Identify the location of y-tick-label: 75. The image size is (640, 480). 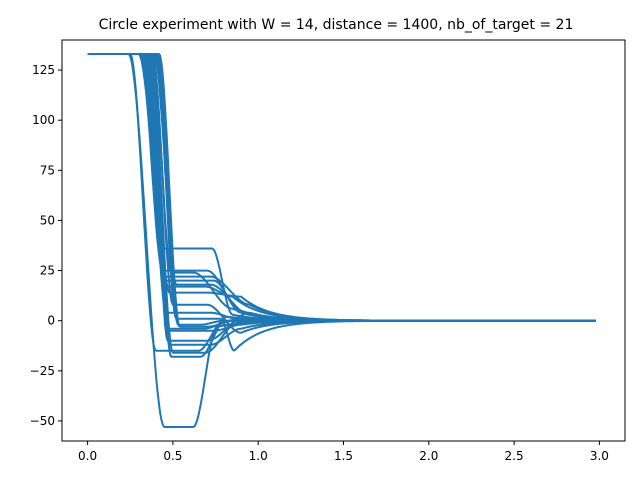
(47, 170).